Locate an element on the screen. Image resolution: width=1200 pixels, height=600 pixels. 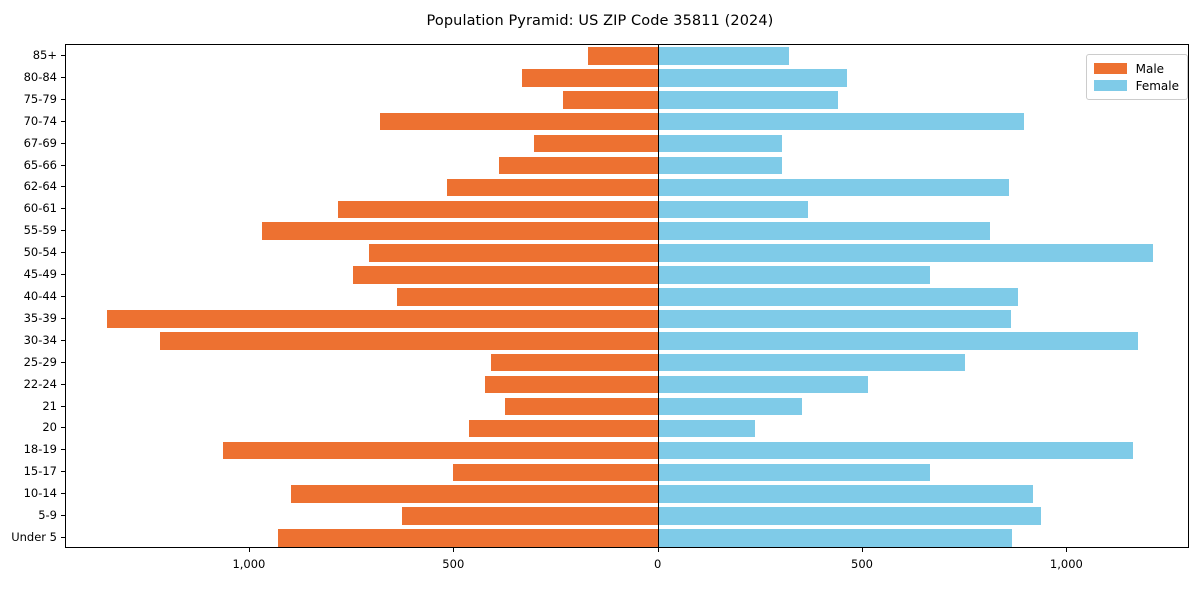
y-axis-tick-label: 22-24 is located at coordinates (40, 383).